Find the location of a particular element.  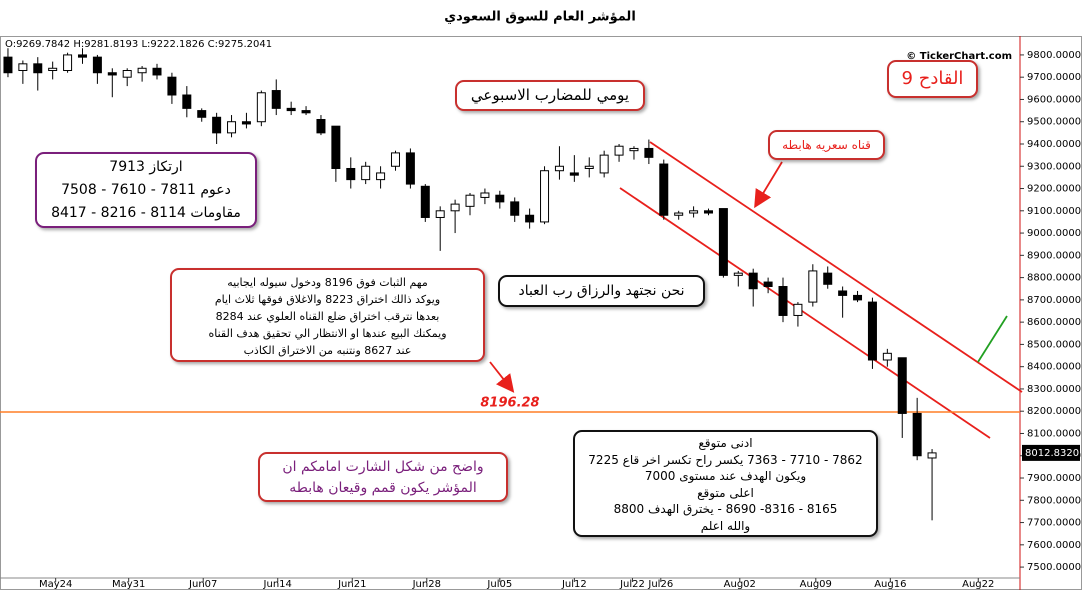

annotation-line: مهم الثبات فوق 8196 ودخول سيوله ايجابيه is located at coordinates (327, 282).